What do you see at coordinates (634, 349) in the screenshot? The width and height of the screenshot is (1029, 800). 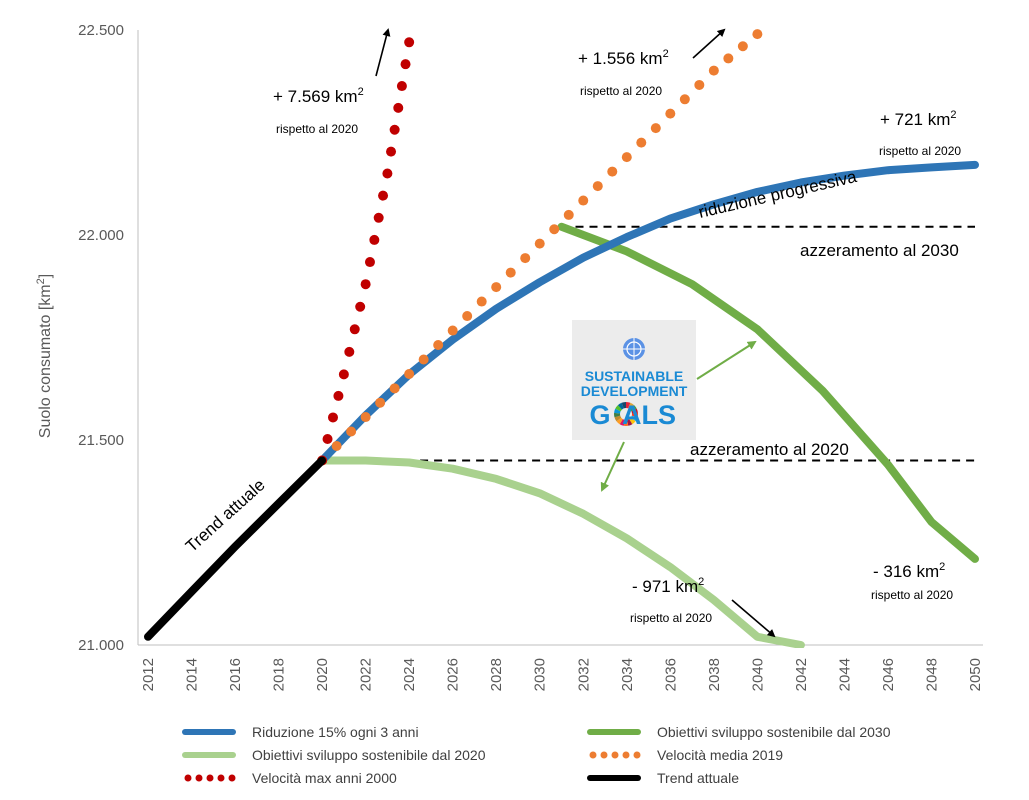 I see `un-emblem-icon` at bounding box center [634, 349].